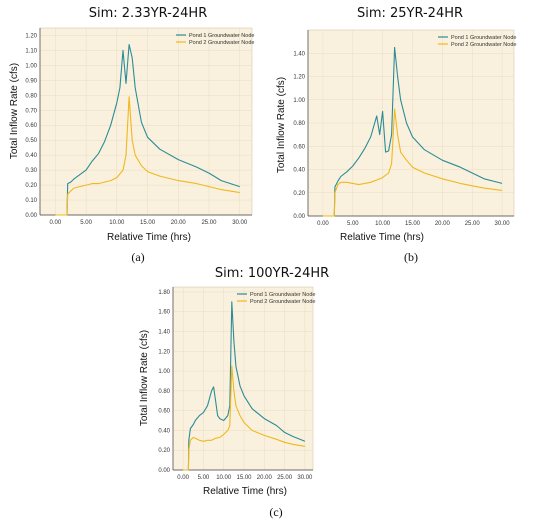 This screenshot has height=523, width=550. Describe the element at coordinates (148, 13) in the screenshot. I see `chart-a-title: Sim: 2.33YR-24HR` at that location.